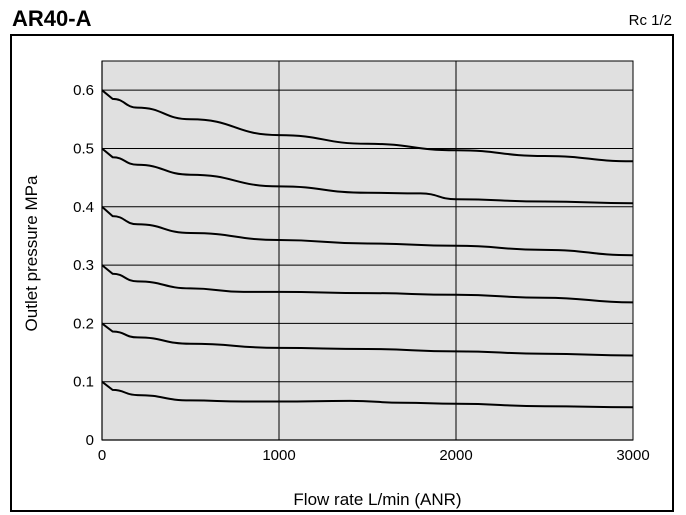 Image resolution: width=686 pixels, height=515 pixels. What do you see at coordinates (455, 455) in the screenshot?
I see `x-tick-label: 2000` at bounding box center [455, 455].